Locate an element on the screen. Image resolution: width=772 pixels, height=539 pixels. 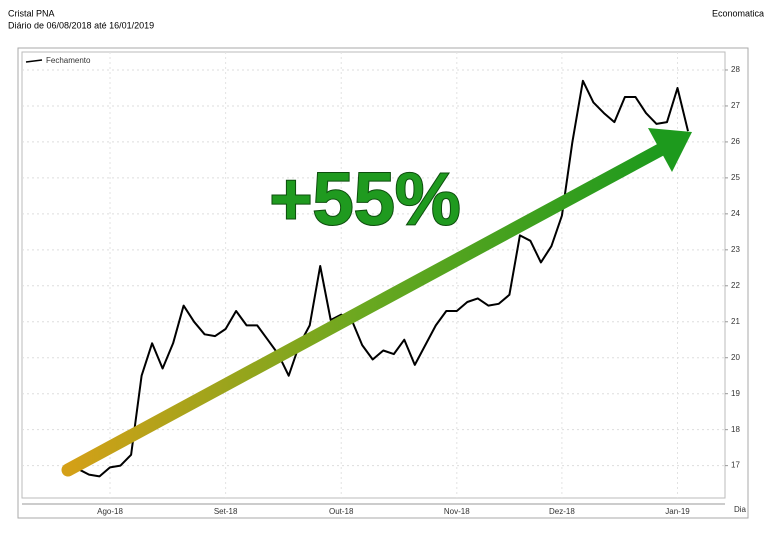
source: Economatica is located at coordinates (738, 13).